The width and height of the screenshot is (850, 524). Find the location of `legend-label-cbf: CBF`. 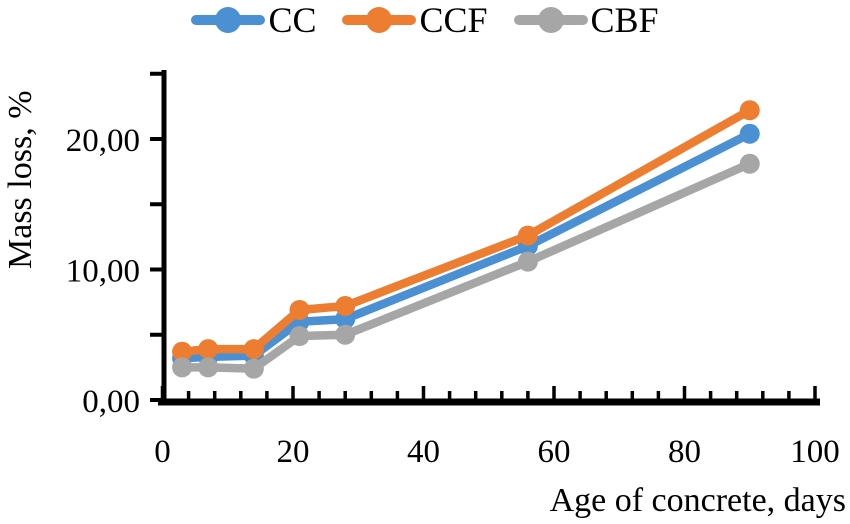

legend-label-cbf: CBF is located at coordinates (624, 20).